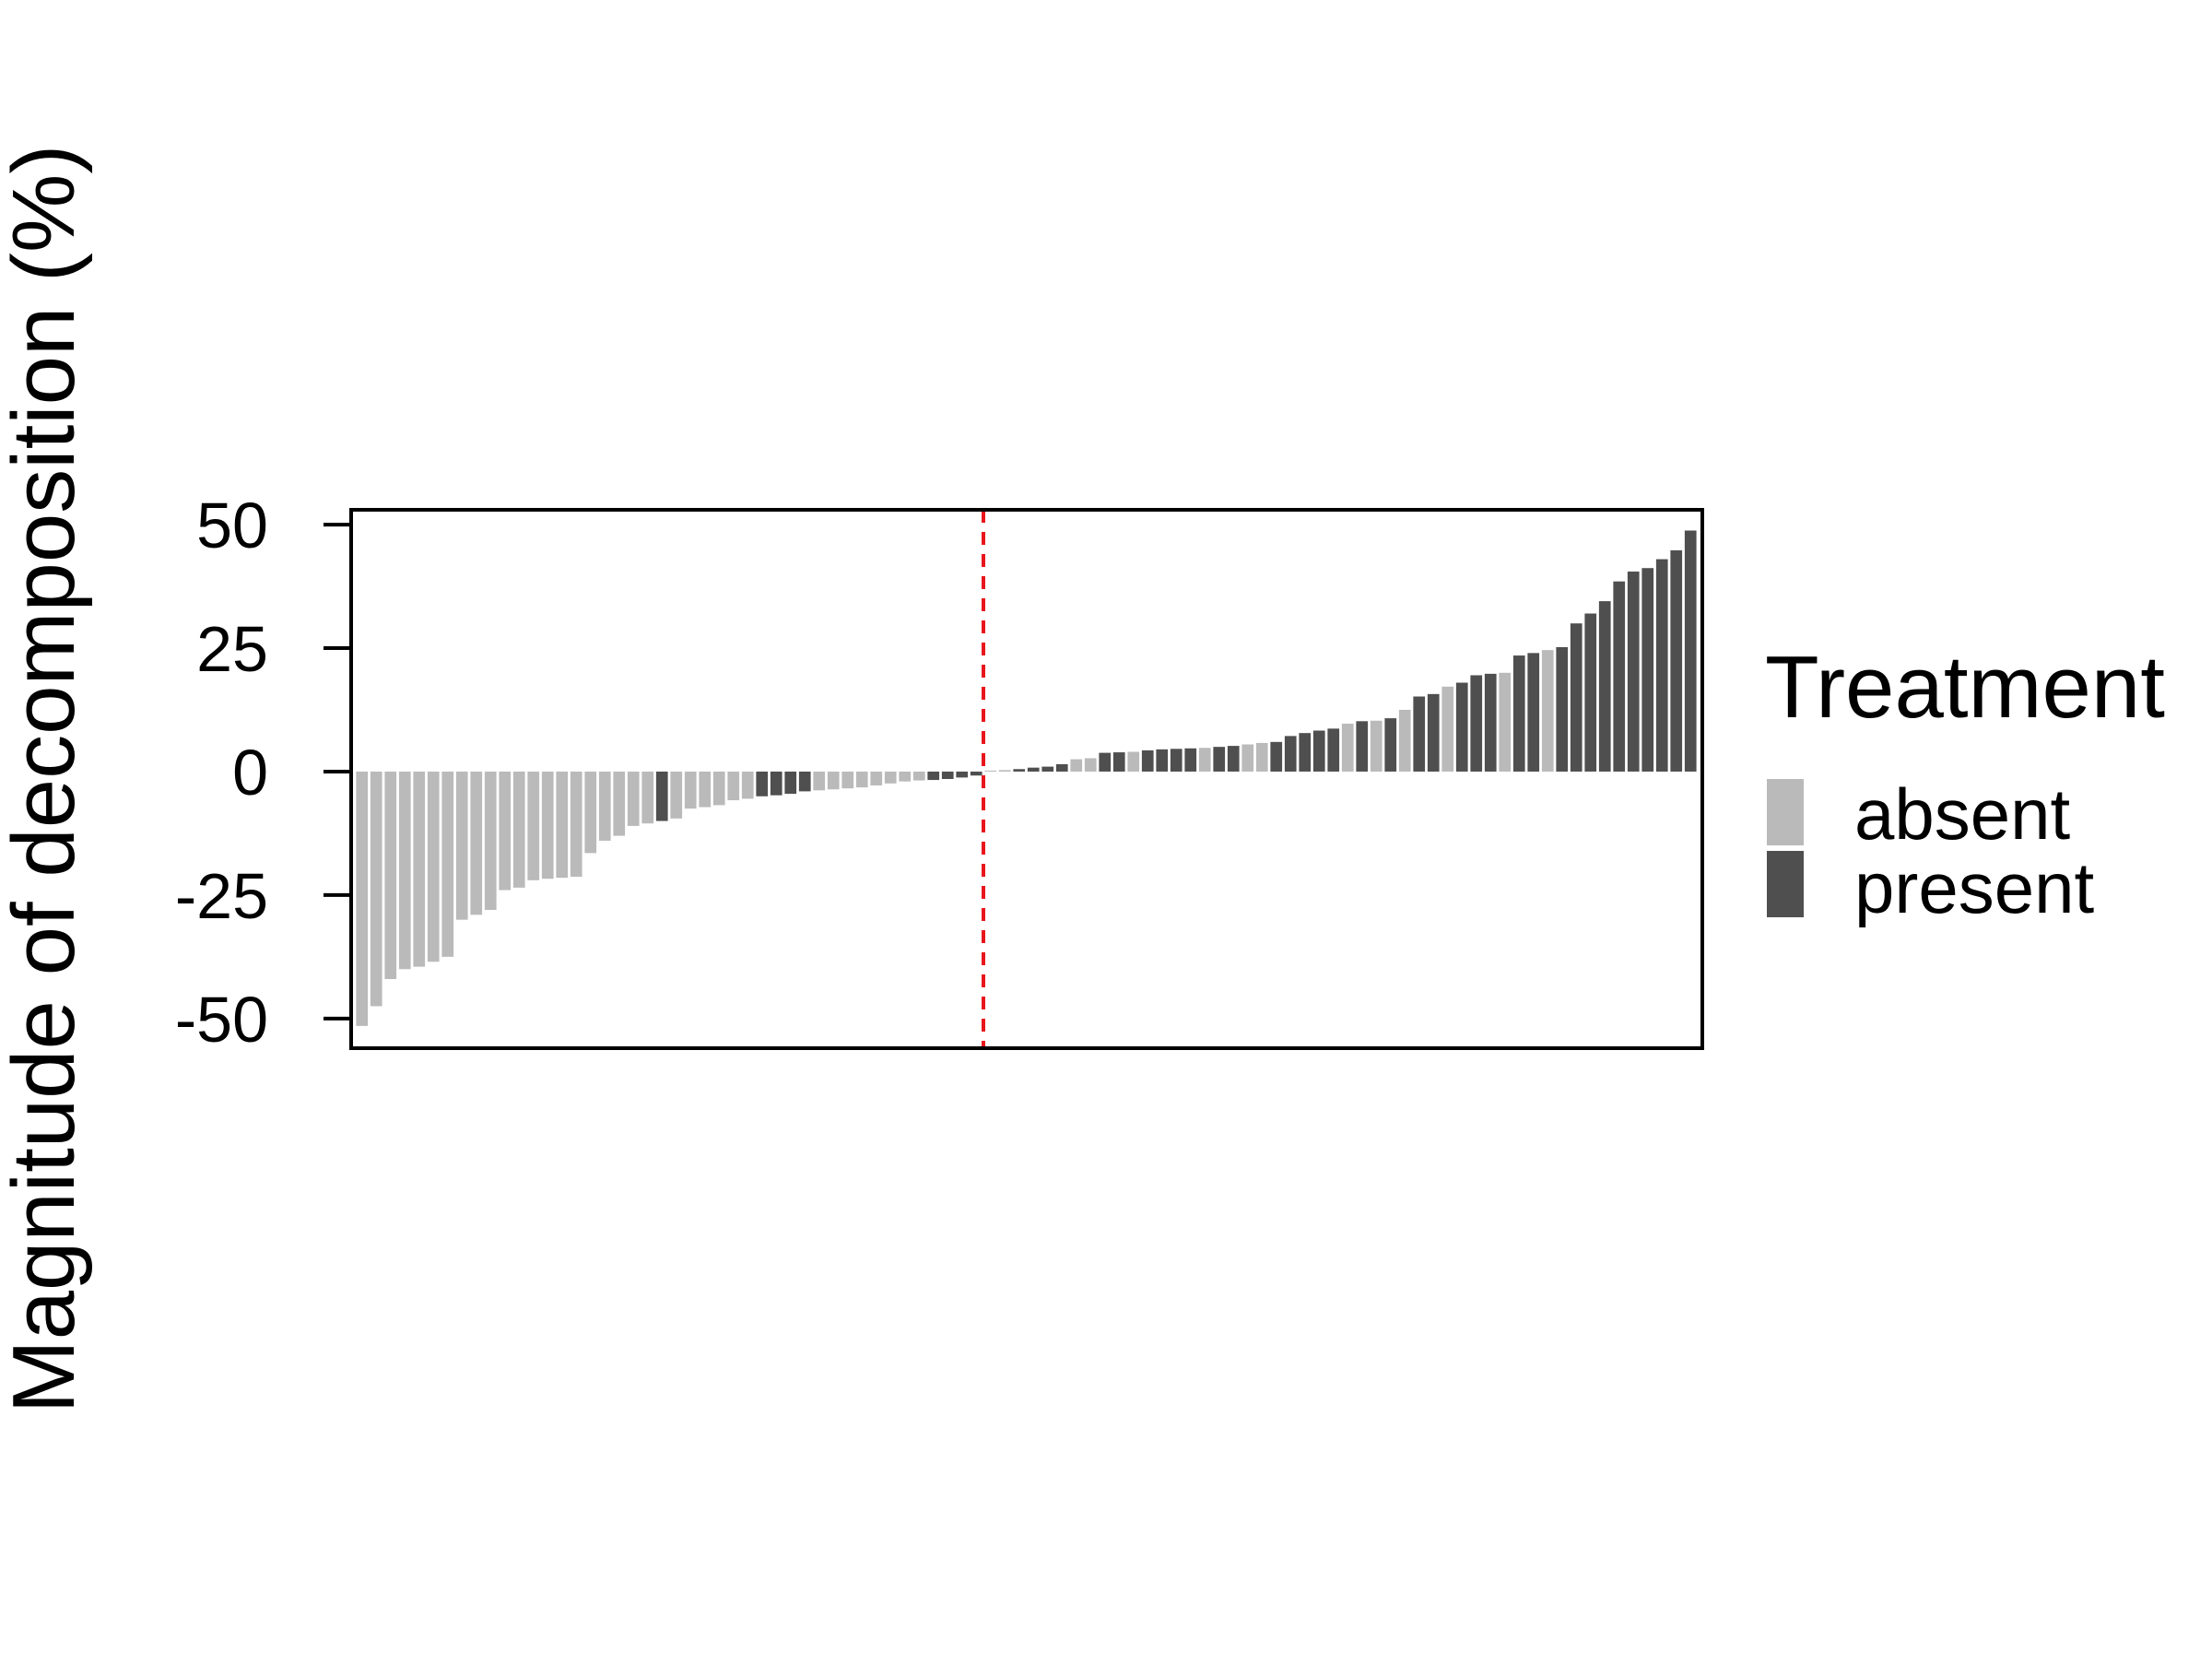 This screenshot has width=2212, height=1664. Describe the element at coordinates (1785, 884) in the screenshot. I see `legend-swatch-present` at that location.